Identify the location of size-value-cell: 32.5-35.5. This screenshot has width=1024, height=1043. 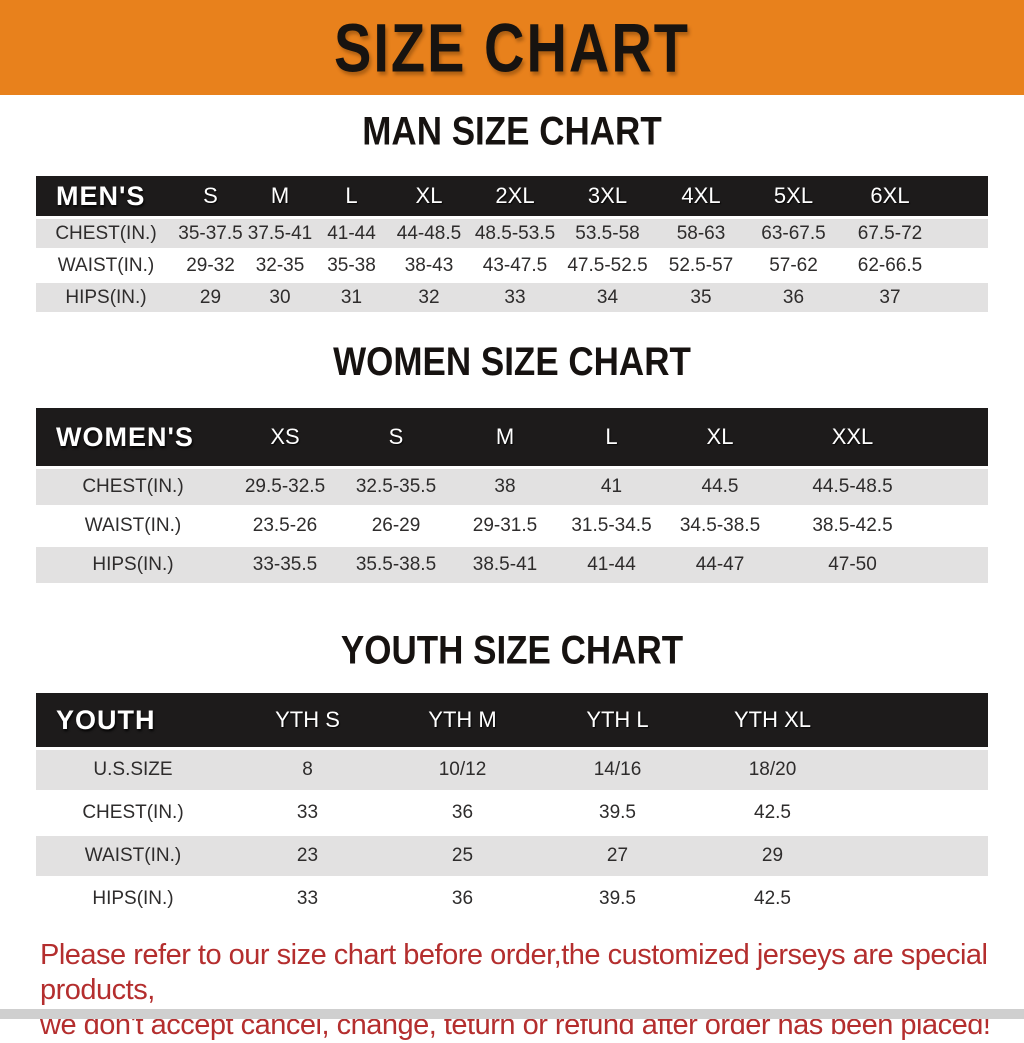
(396, 486).